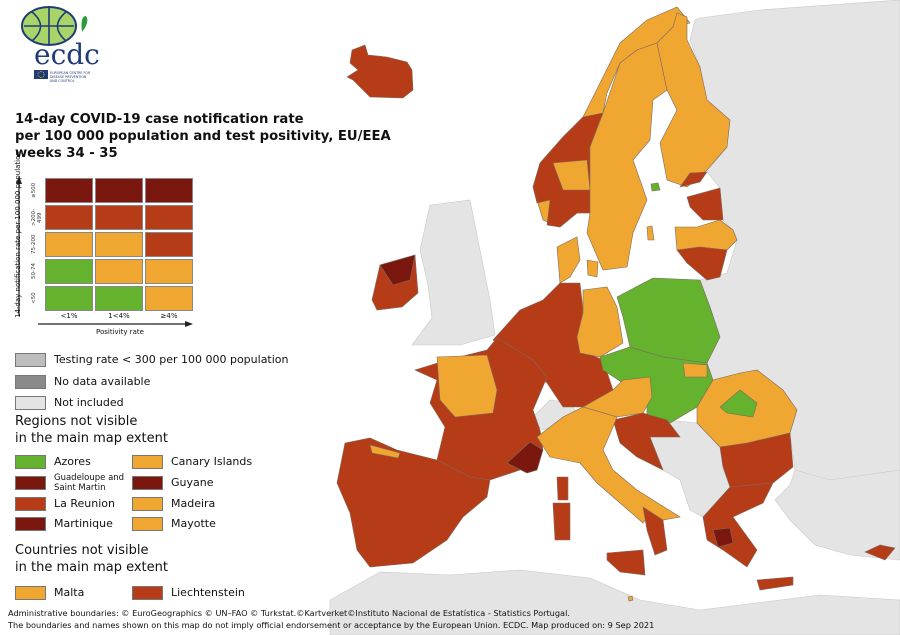  Describe the element at coordinates (775, 583) in the screenshot. I see `crete` at that location.